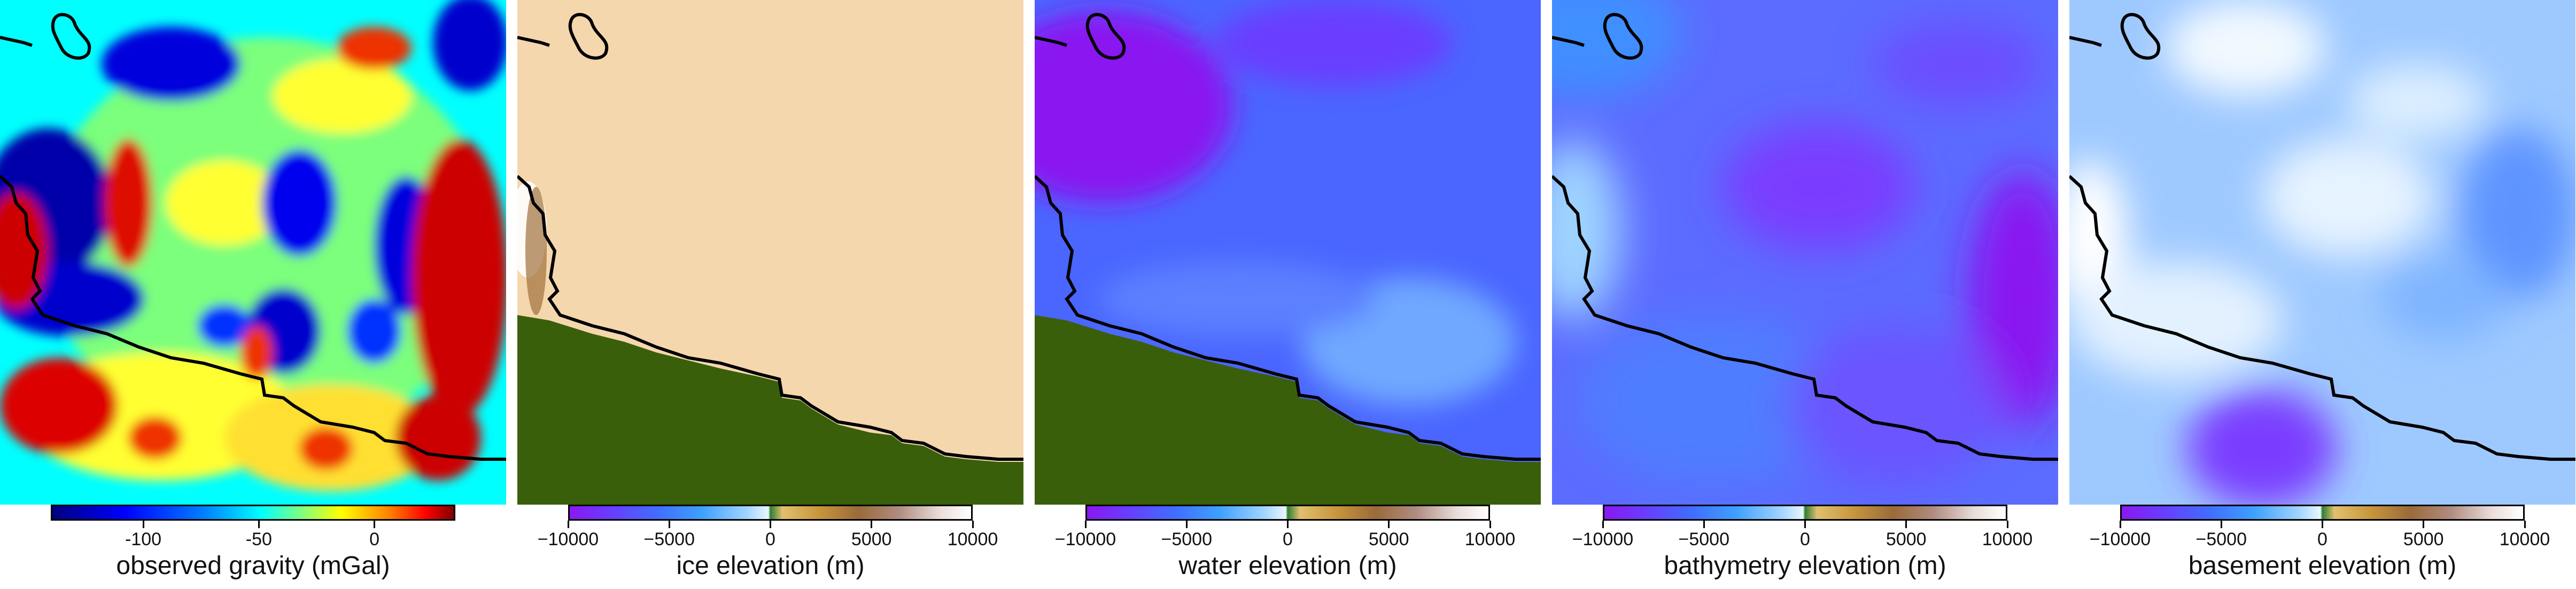 This screenshot has height=589, width=2576. What do you see at coordinates (1907, 539) in the screenshot?
I see `bathymetry-tick-label: 5000` at bounding box center [1907, 539].